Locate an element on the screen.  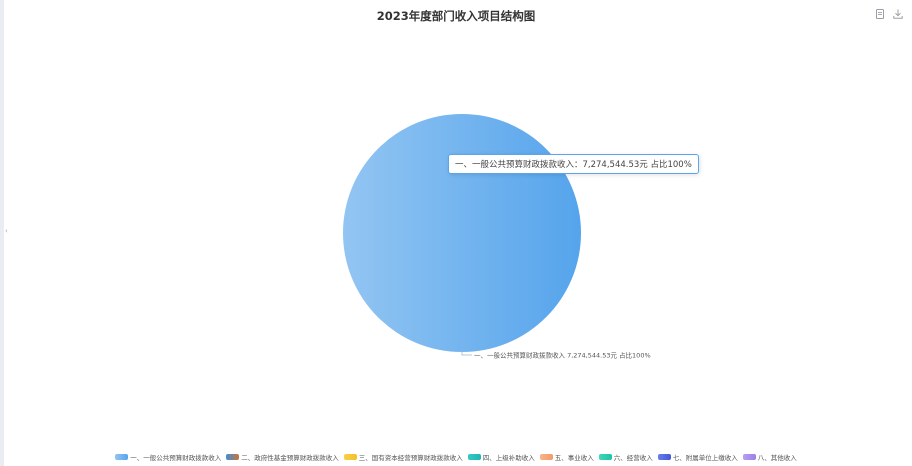
legend-item: 三、国有资本经营预算财政拨款收入 is located at coordinates (403, 457).